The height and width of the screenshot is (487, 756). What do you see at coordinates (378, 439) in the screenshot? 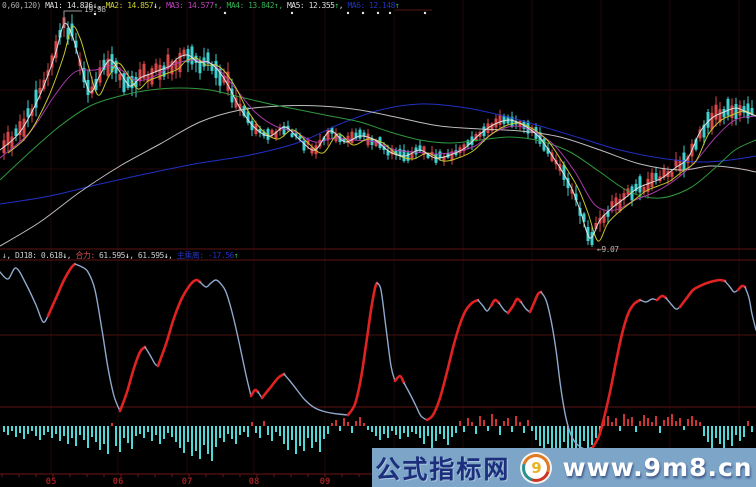
I see `volume-histogram` at bounding box center [378, 439].